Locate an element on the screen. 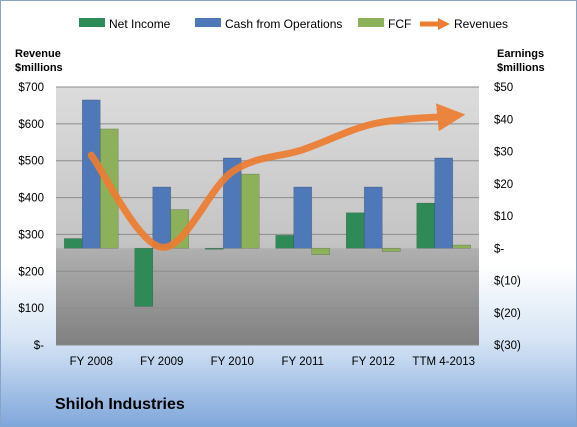 Image resolution: width=577 pixels, height=427 pixels. right-axis-title-line1: Earnings is located at coordinates (521, 54).